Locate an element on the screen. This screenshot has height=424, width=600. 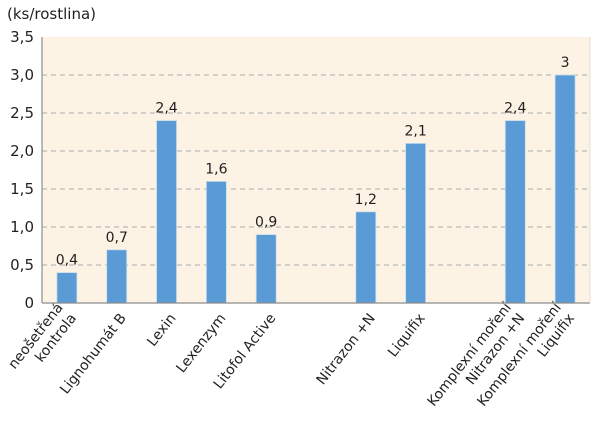
x-tick-label: Lexenzym is located at coordinates (201, 343).